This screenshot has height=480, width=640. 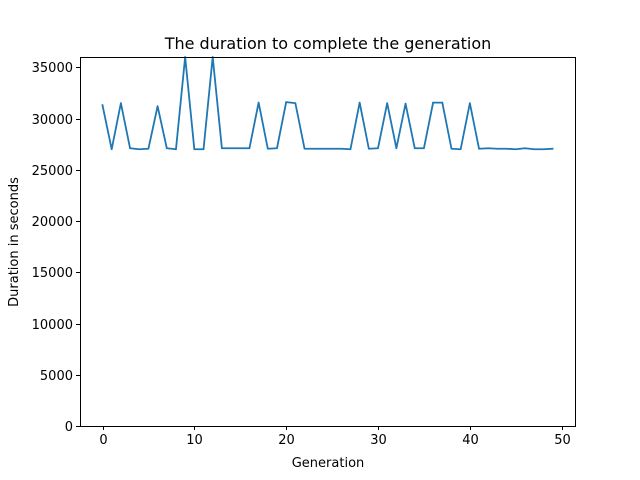 I want to click on chart-title: The duration to complete the generation, so click(x=328, y=43).